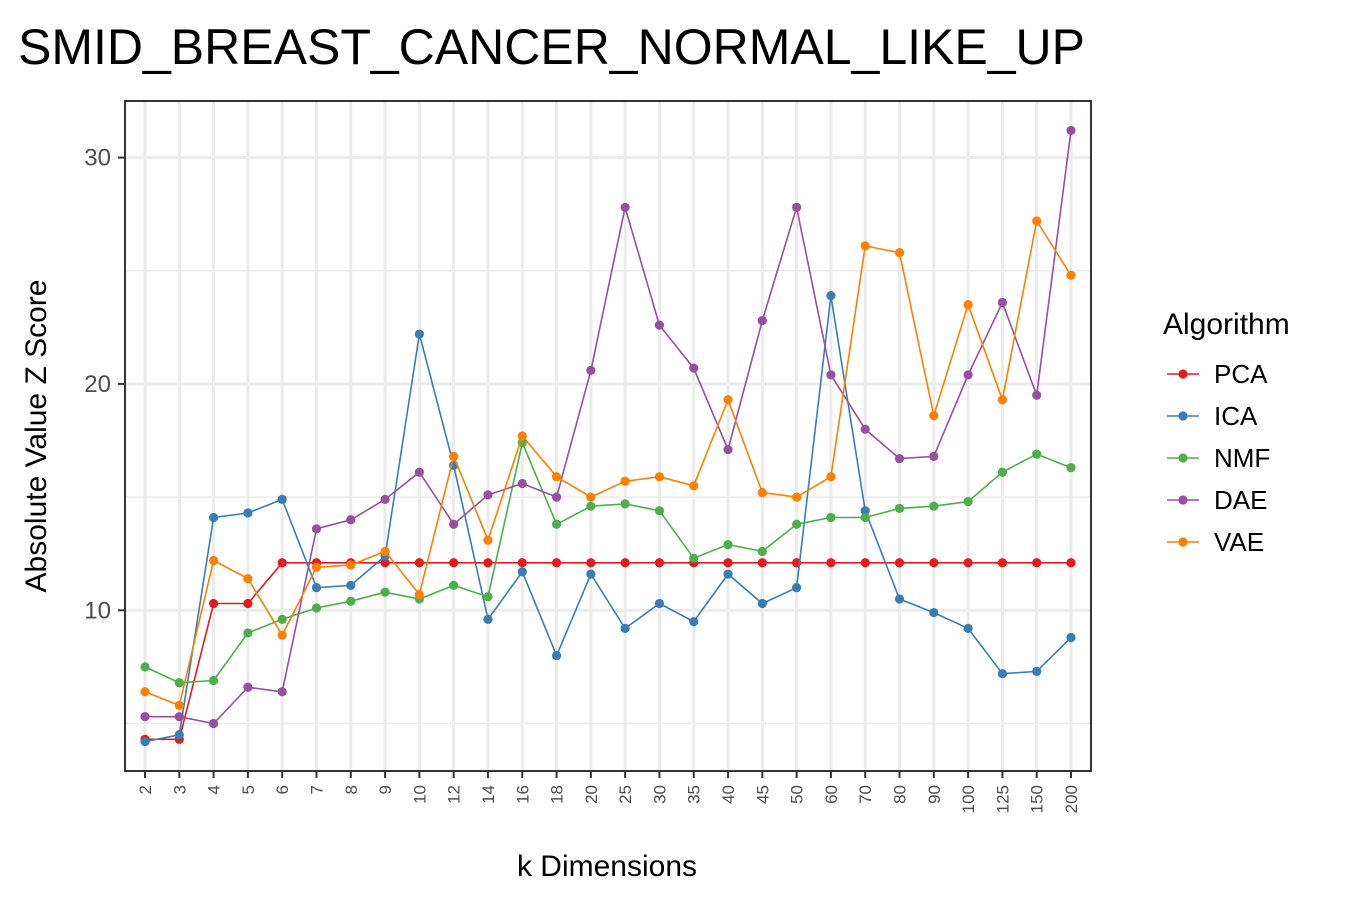  What do you see at coordinates (282, 789) in the screenshot?
I see `x-tick-label: 6` at bounding box center [282, 789].